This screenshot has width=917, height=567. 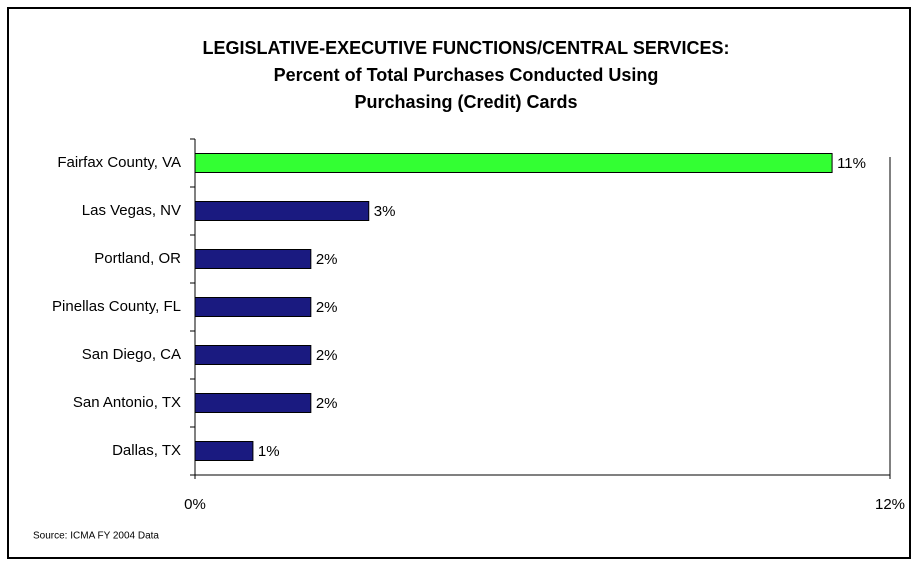 I want to click on y-tick-label: Portland, OR, so click(x=137, y=258).